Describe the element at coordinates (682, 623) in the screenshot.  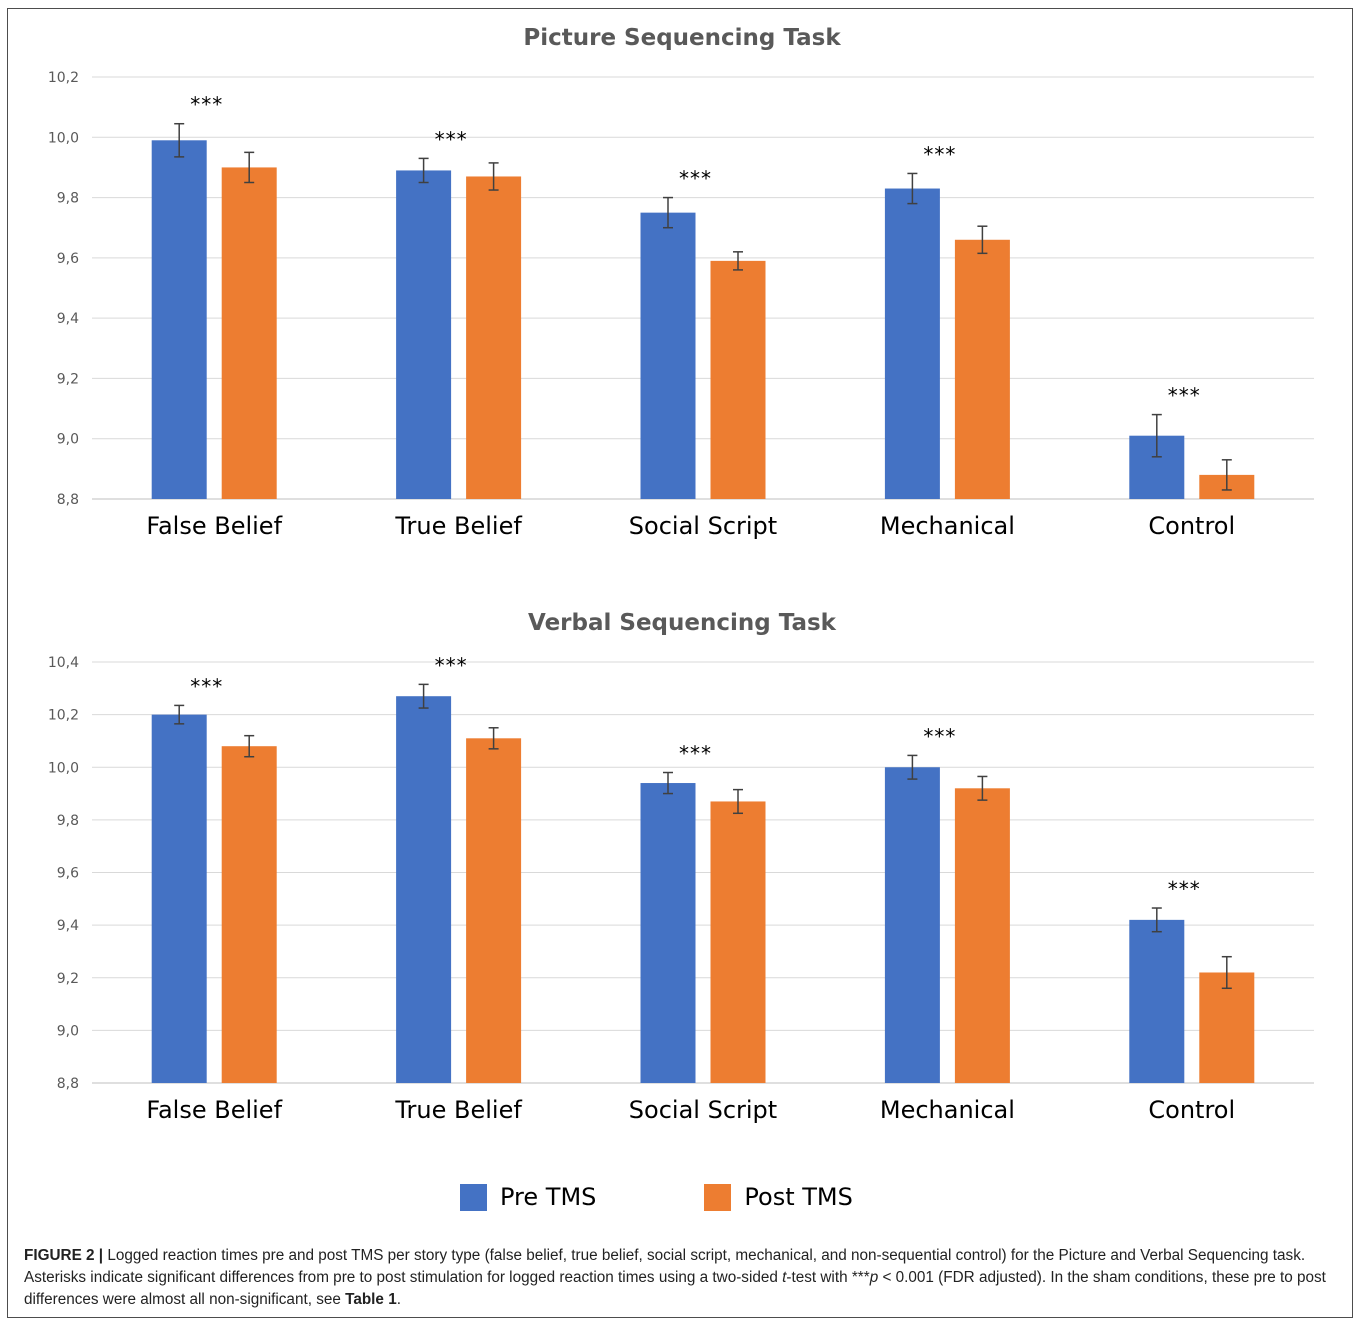
I see `chart-title: Verbal Sequencing Task` at that location.